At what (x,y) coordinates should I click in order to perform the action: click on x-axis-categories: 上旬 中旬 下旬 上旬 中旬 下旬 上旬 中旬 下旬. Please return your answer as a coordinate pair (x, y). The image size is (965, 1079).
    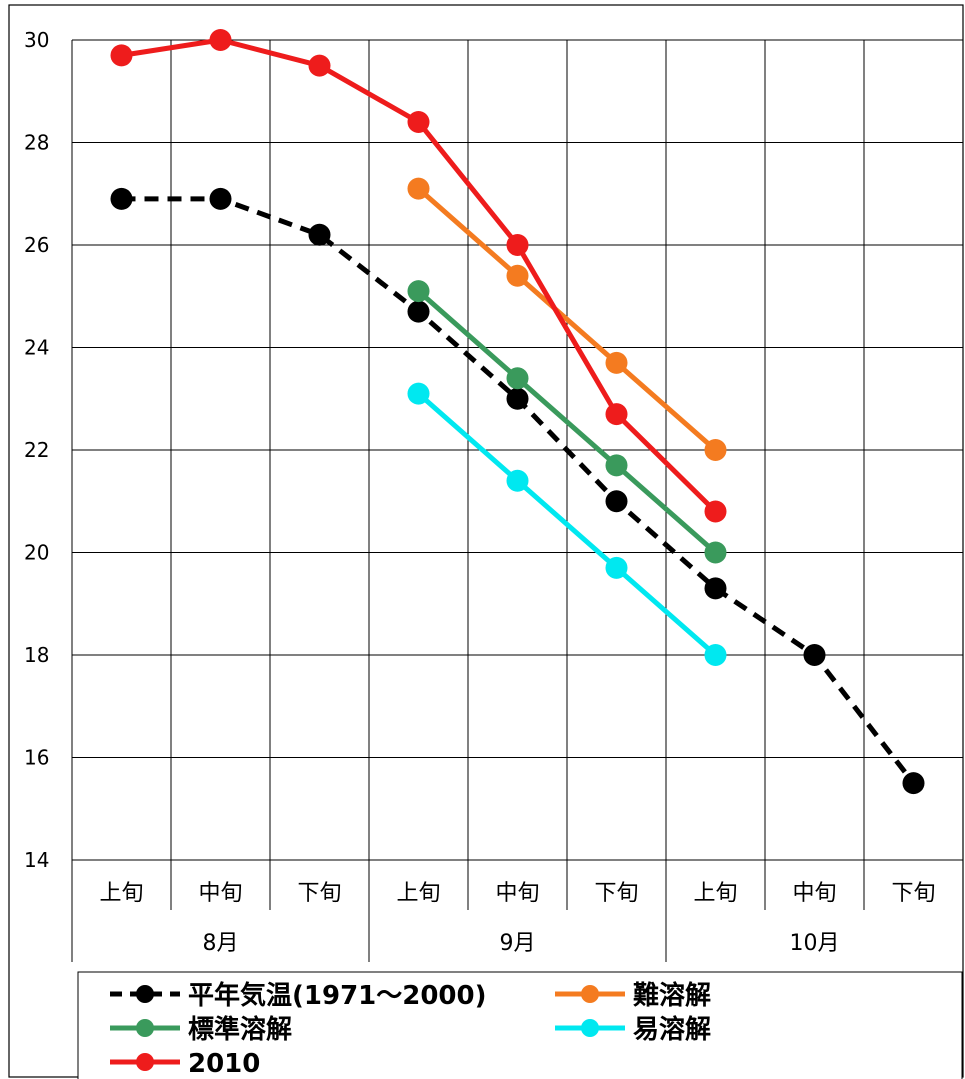
    Looking at the image, I should click on (517, 893).